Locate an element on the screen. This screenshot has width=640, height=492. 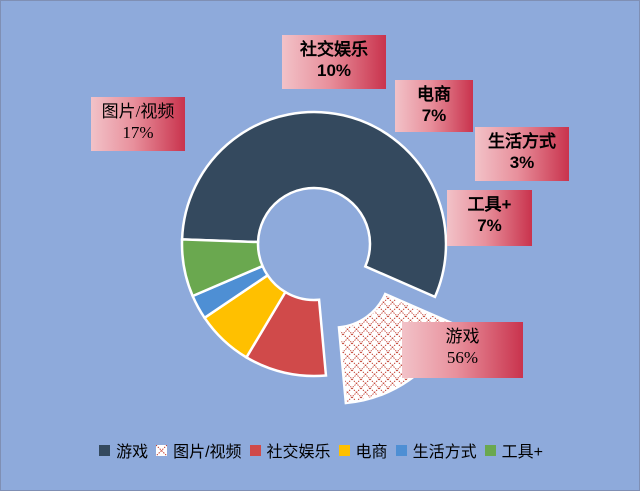
legend-item-tools: 工具+ is located at coordinates (513, 450).